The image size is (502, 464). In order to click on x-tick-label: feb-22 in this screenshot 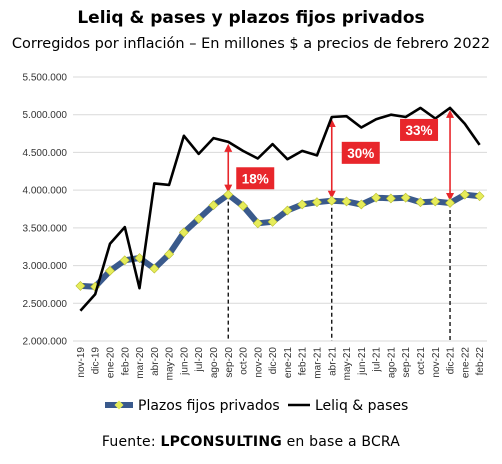, I will do `click(480, 361)`.